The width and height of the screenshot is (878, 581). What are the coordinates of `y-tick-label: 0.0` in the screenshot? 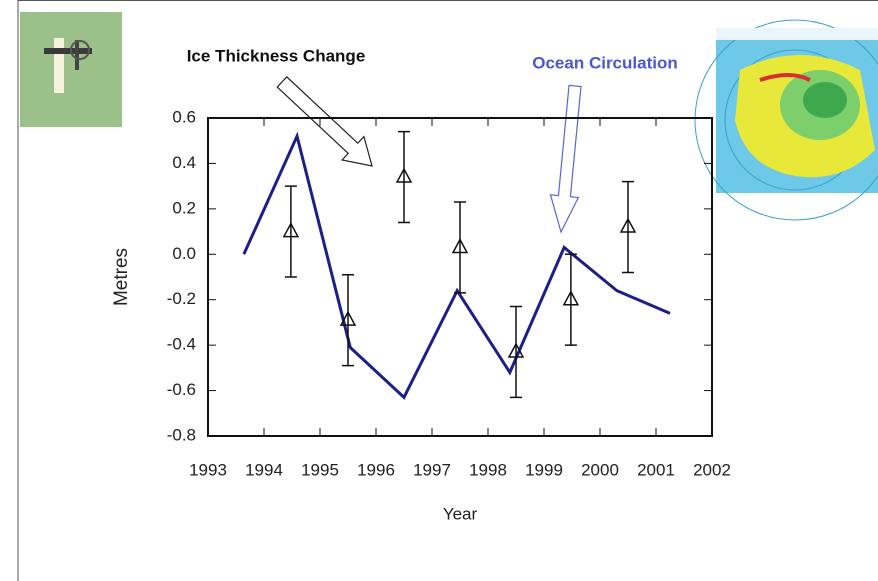 It's located at (184, 253).